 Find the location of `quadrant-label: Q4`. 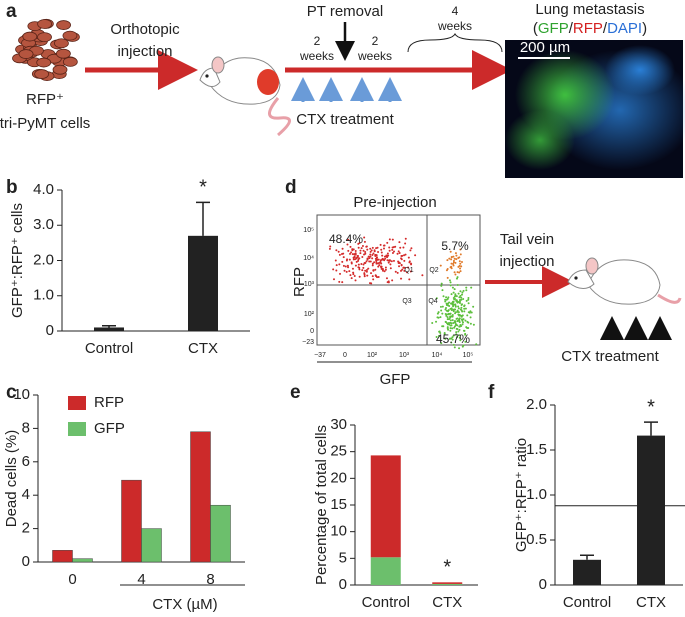

quadrant-label: Q4 is located at coordinates (432, 301).